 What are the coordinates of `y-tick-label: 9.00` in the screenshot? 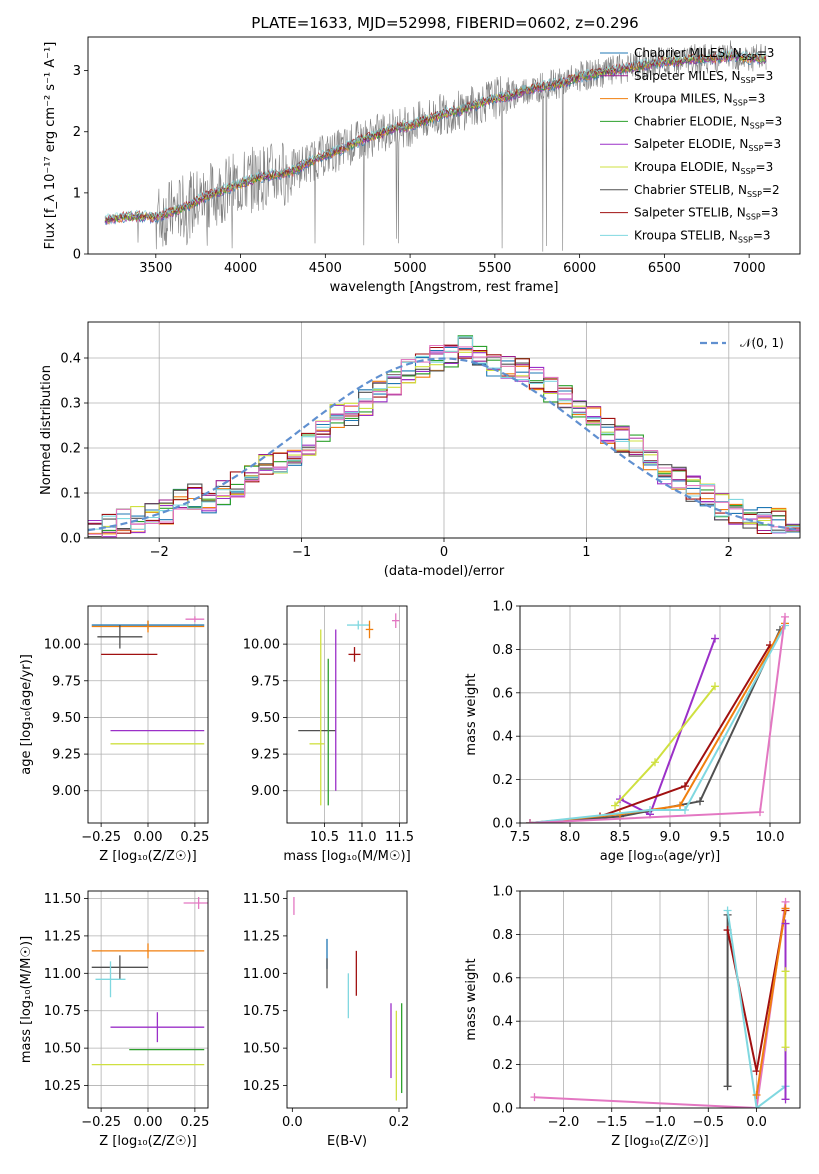 It's located at (265, 791).